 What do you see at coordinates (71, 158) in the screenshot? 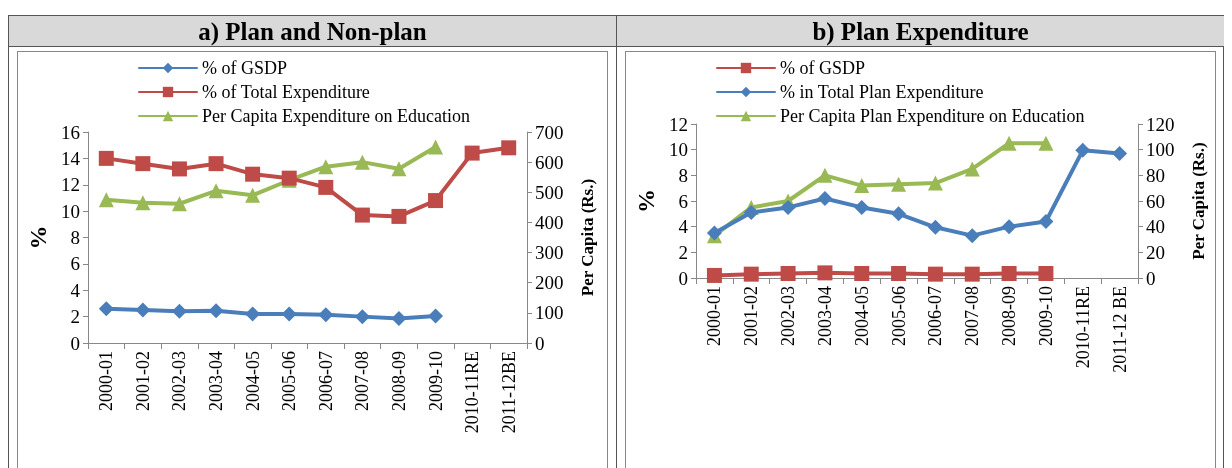
I see `y-tick-label: 14` at bounding box center [71, 158].